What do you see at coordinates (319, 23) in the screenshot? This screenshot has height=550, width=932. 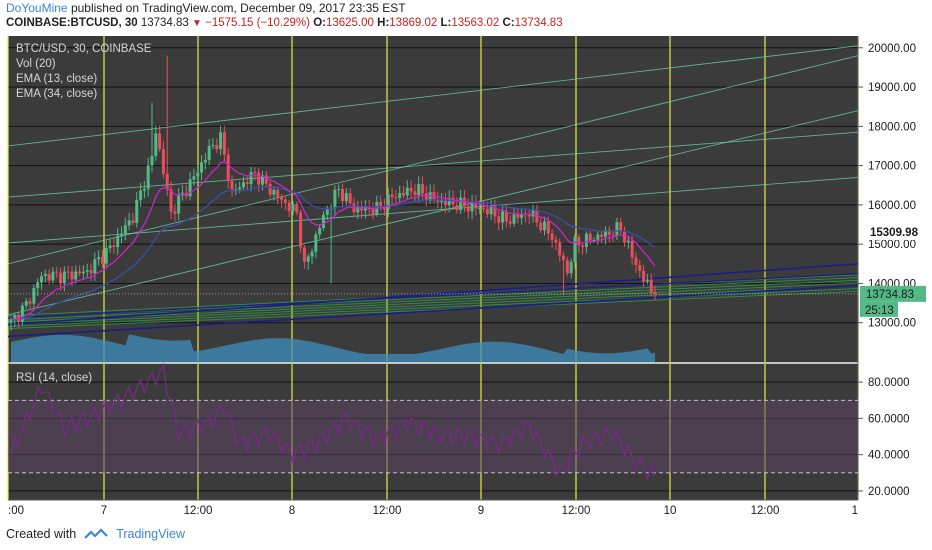 I see `open-label: O:` at bounding box center [319, 23].